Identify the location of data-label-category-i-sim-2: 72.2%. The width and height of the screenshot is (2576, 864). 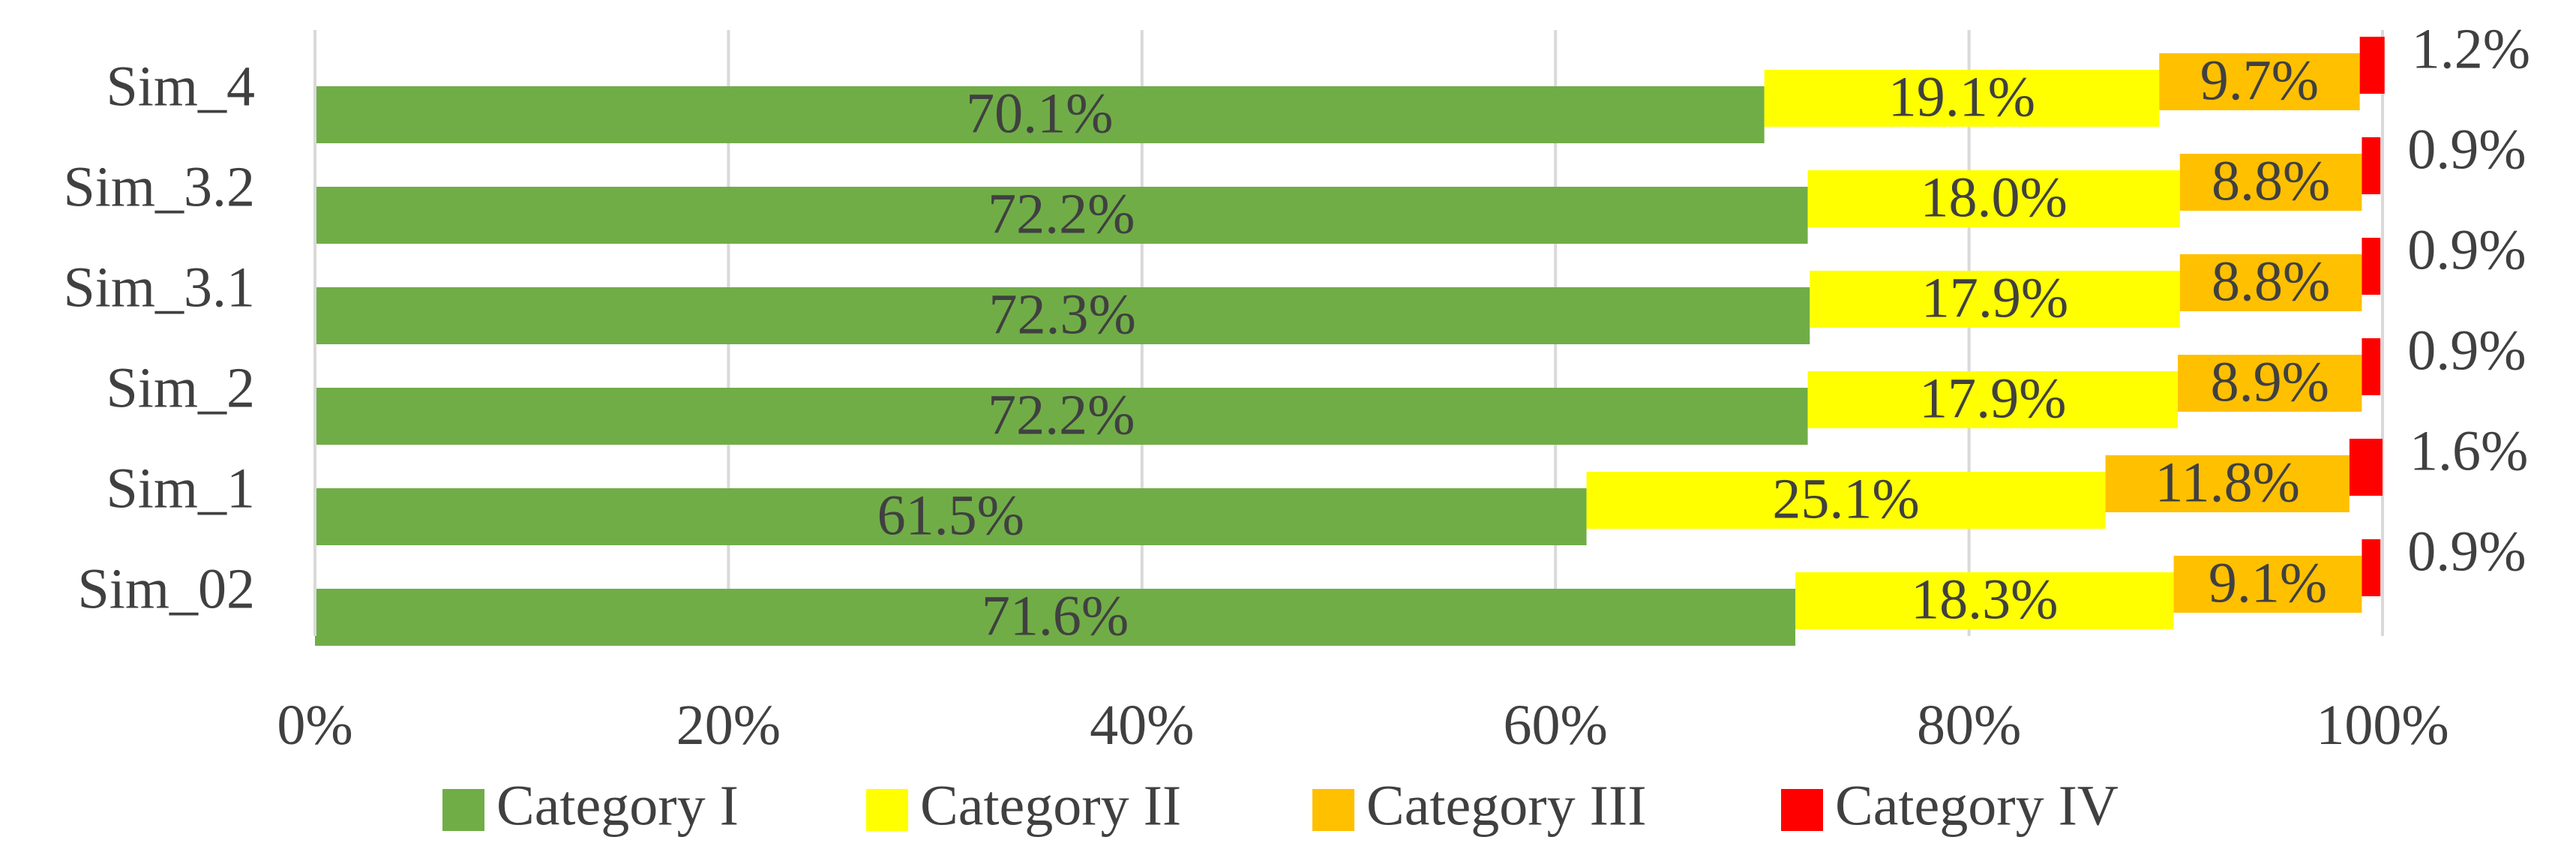
(1062, 414).